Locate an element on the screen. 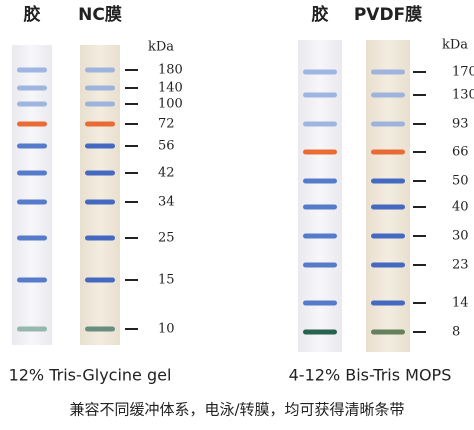 The height and width of the screenshot is (430, 474). marker-label: 34 is located at coordinates (166, 202).